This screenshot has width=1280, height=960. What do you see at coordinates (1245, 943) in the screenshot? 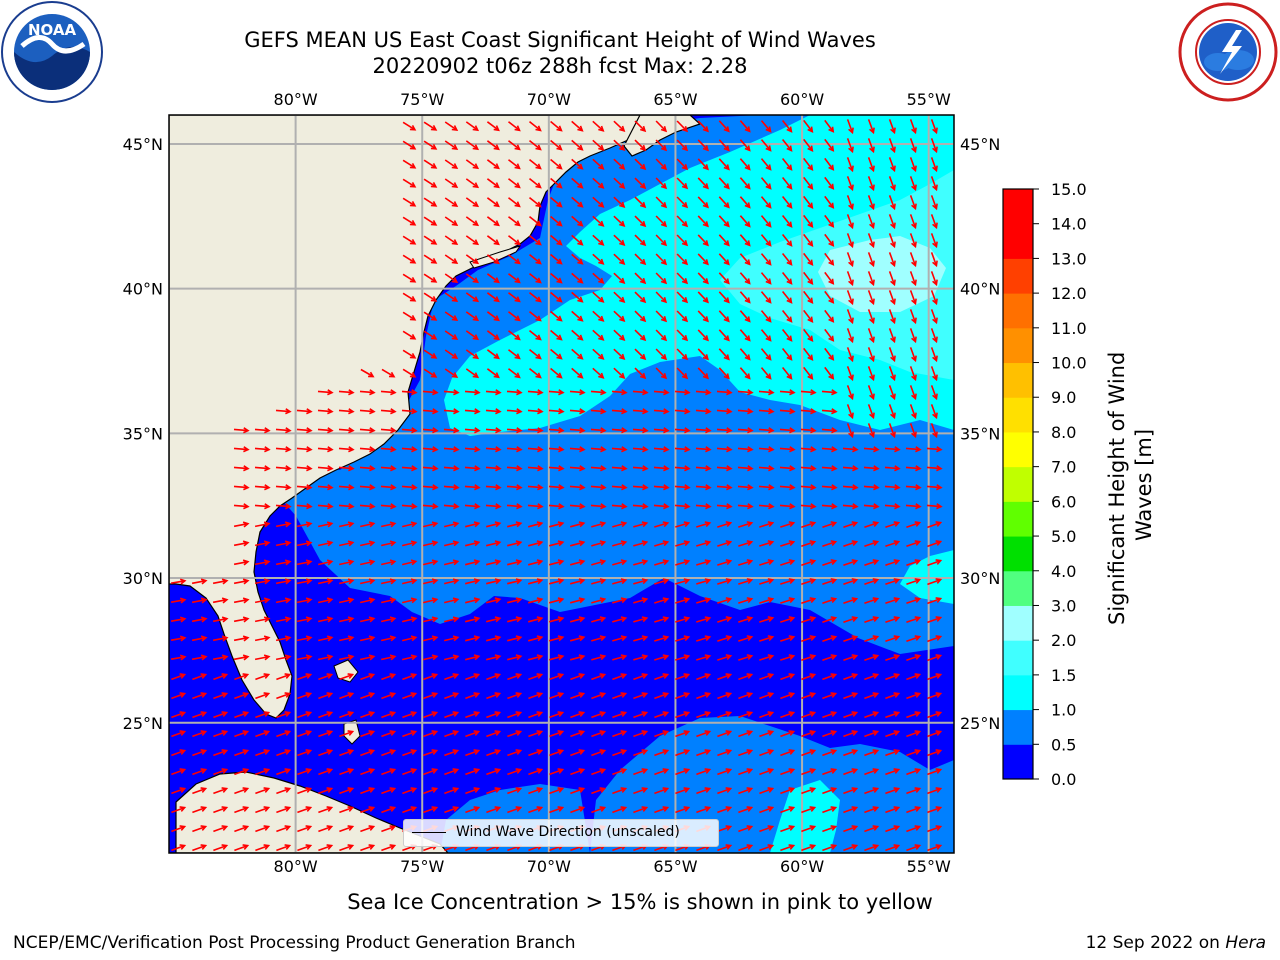
I see `footer-host: Hera` at bounding box center [1245, 943].